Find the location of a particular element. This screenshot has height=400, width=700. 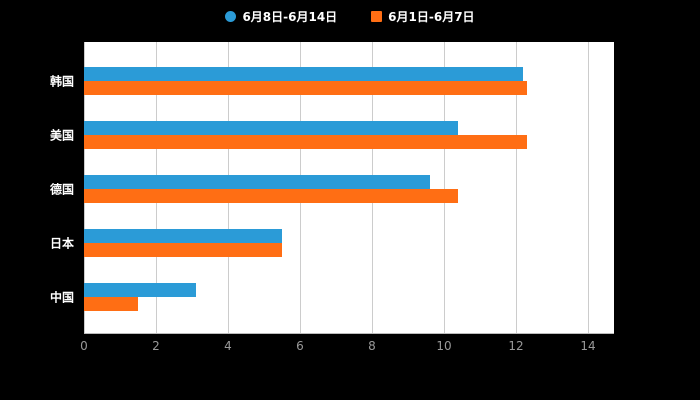

legend-item-0: 6月8日-6月14日 is located at coordinates (281, 16).